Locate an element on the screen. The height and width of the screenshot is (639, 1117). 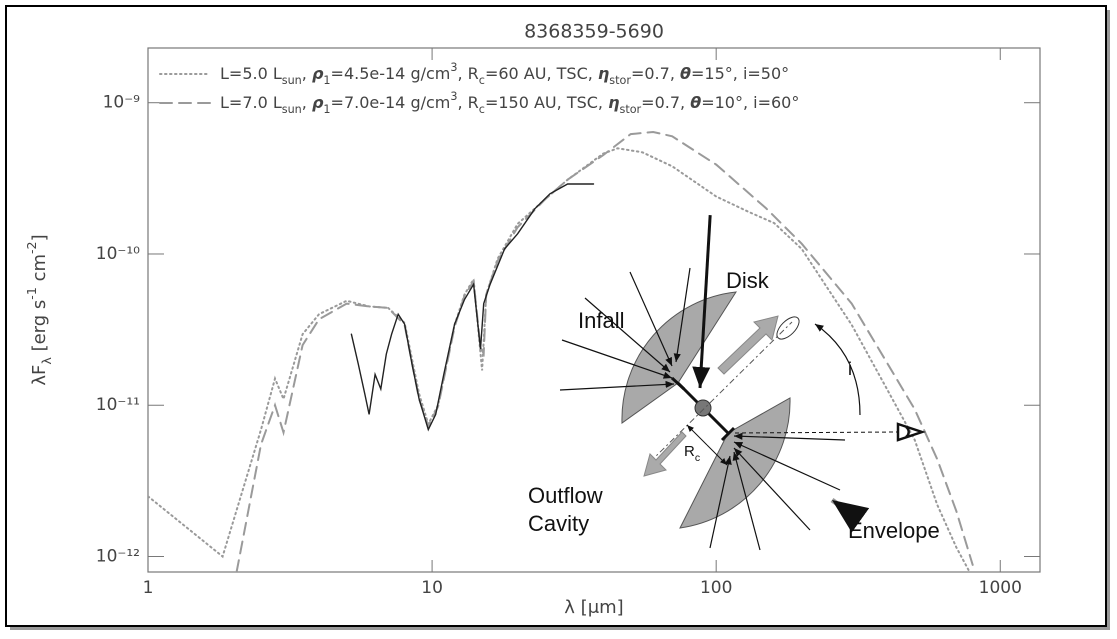
text-segment: [erg s is located at coordinates (39, 328).